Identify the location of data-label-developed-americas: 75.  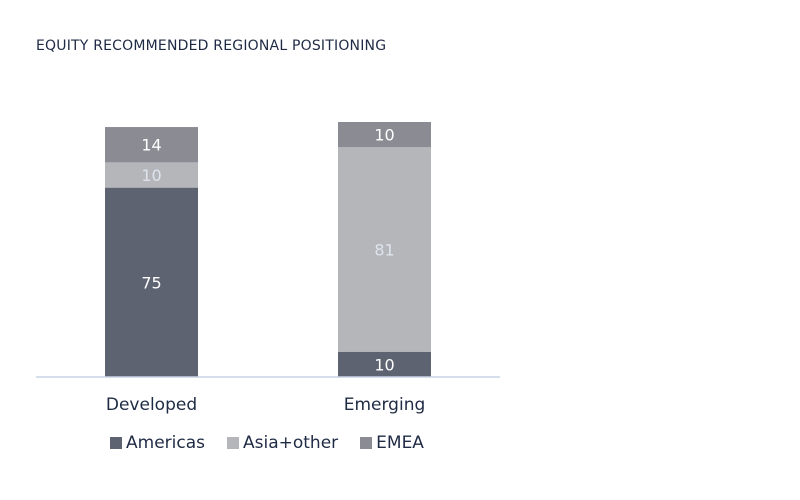
(151, 282).